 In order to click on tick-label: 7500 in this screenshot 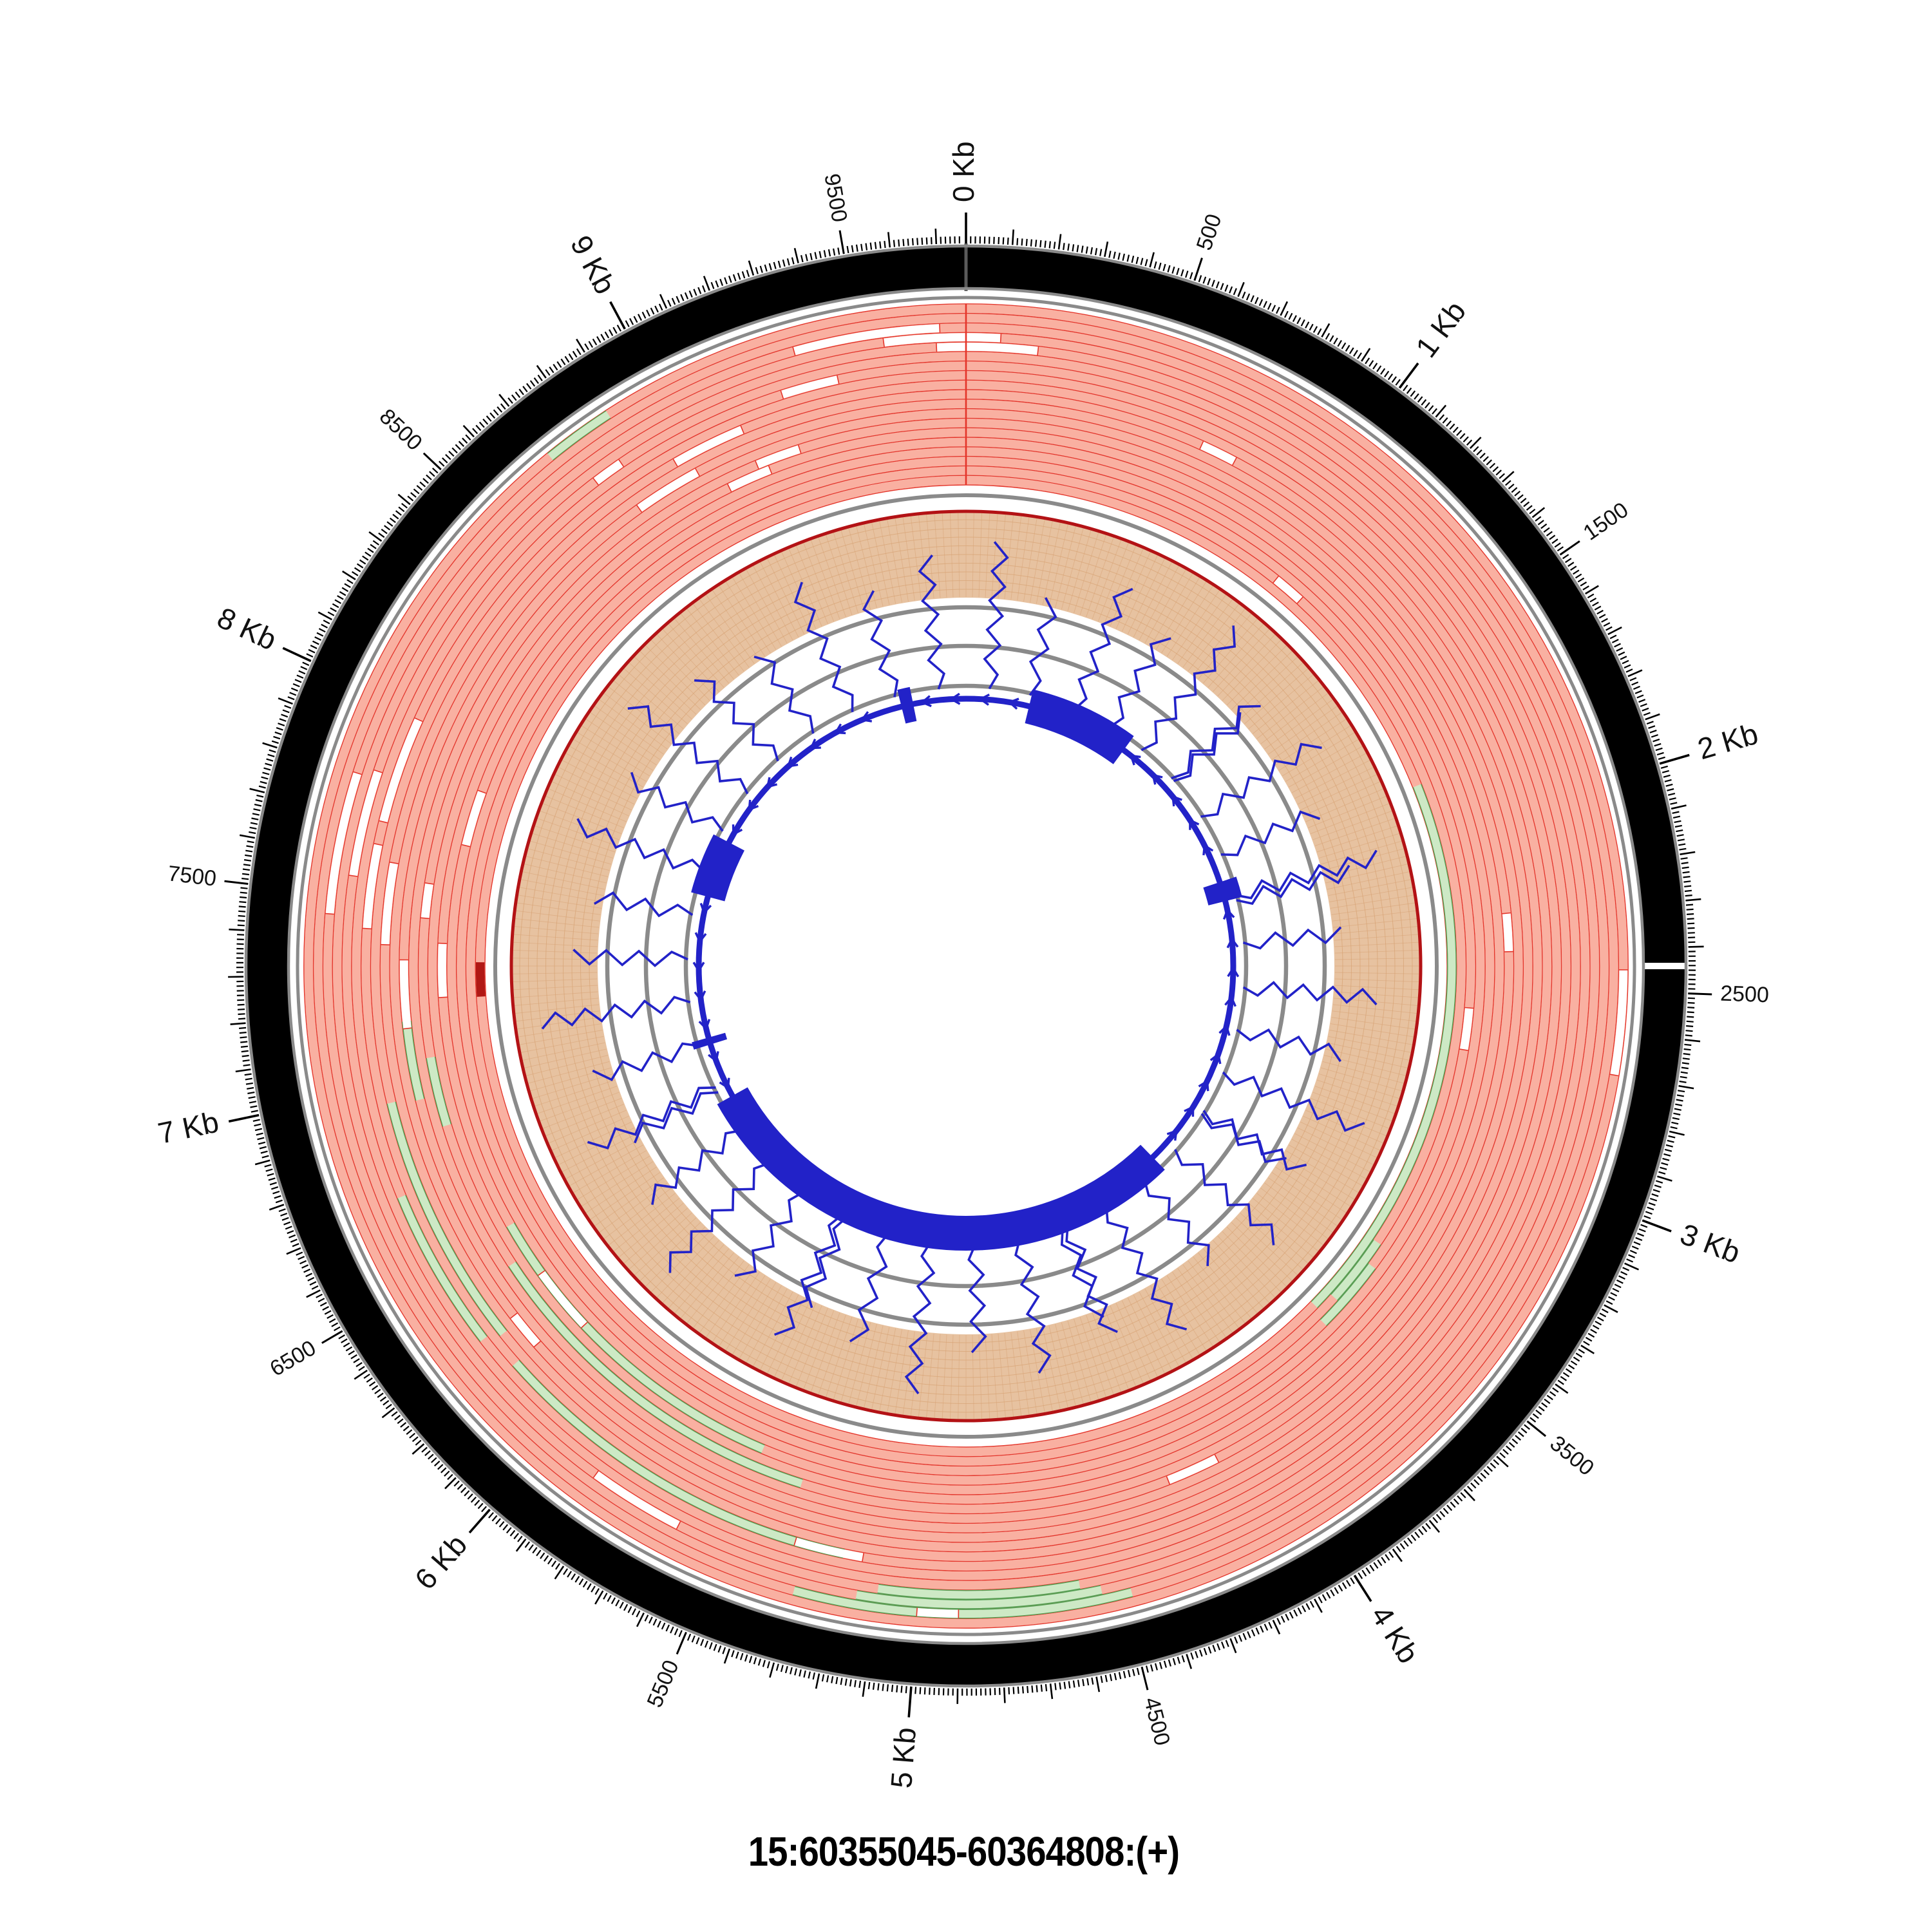, I will do `click(192, 876)`.